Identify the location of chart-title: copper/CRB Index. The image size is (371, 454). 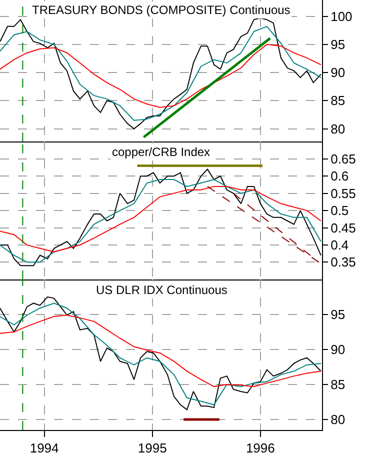
(161, 152).